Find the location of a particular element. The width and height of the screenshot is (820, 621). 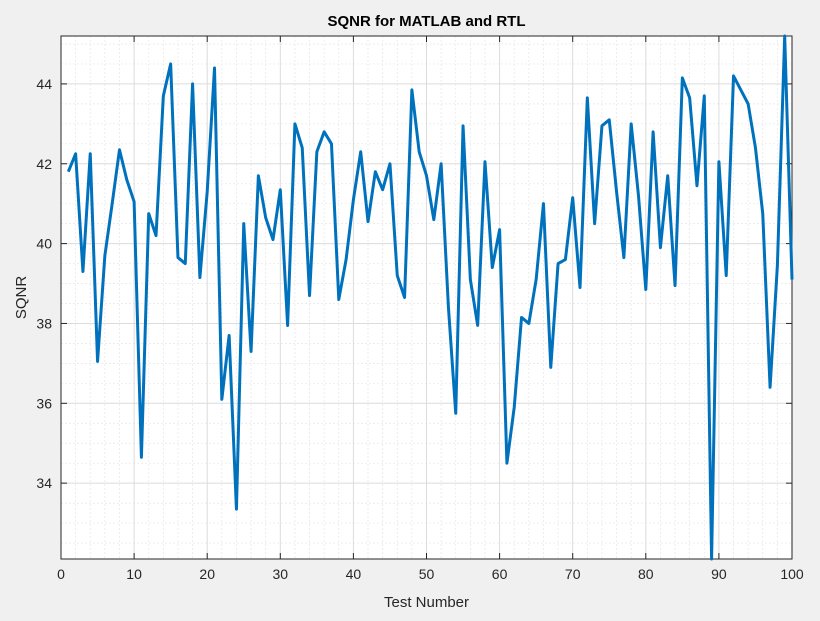

x-tick-label: 10 is located at coordinates (134, 574).